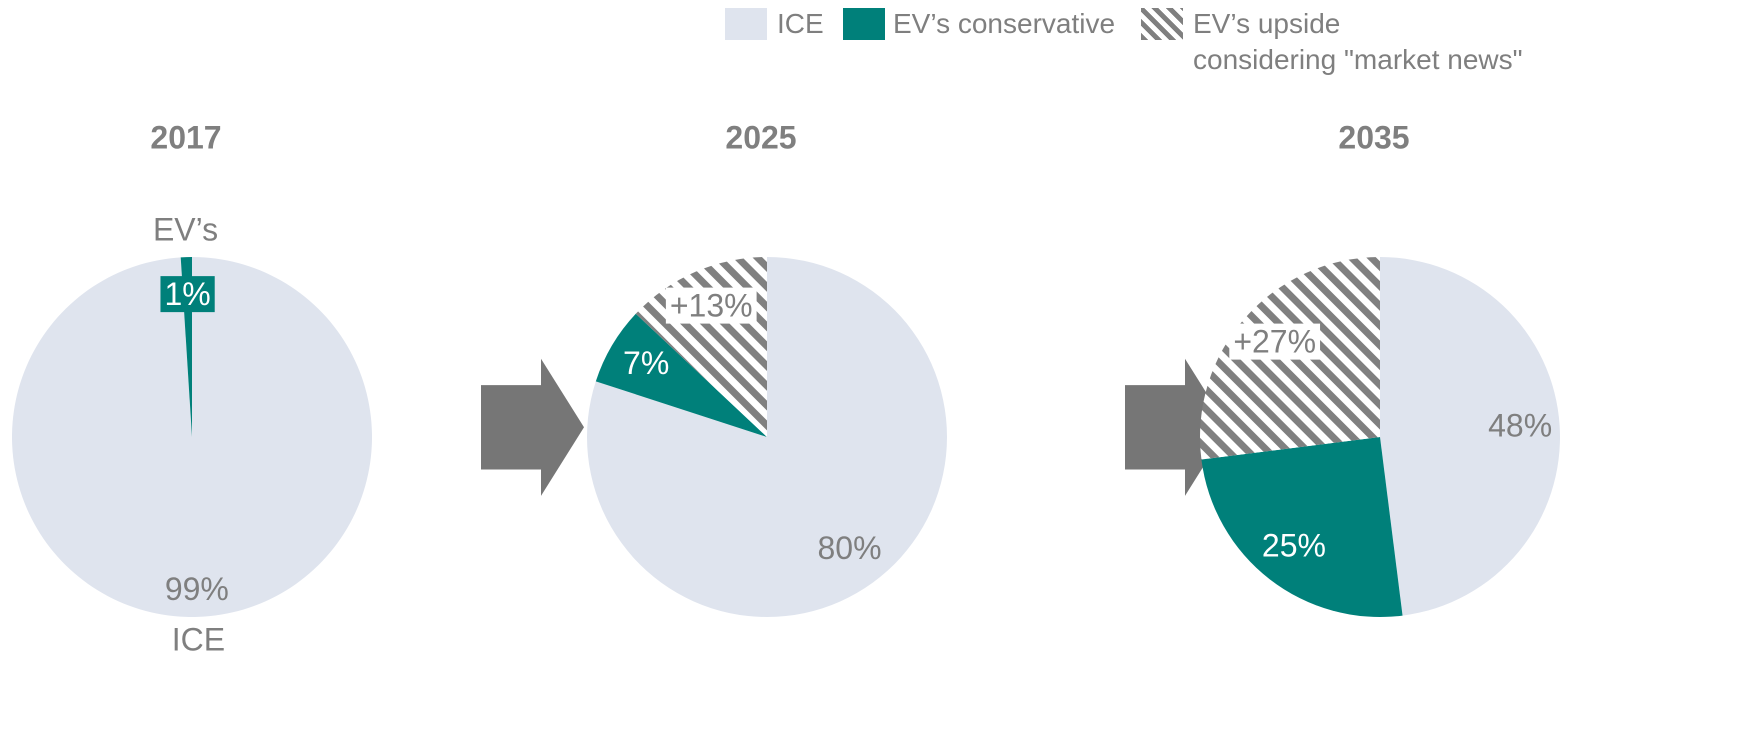 The height and width of the screenshot is (738, 1752). Describe the element at coordinates (1358, 41) in the screenshot. I see `legend-label: EV’s upside considering "market news"` at that location.